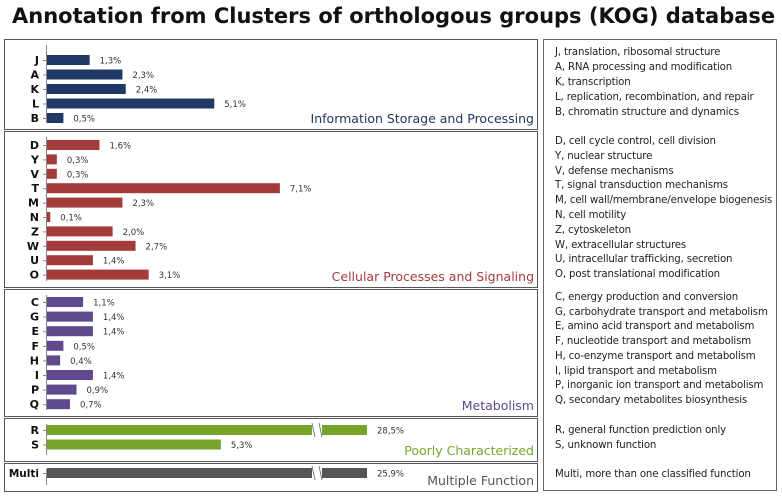 The height and width of the screenshot is (496, 782). I want to click on legend-item-w: W, extracellular structures, so click(621, 245).